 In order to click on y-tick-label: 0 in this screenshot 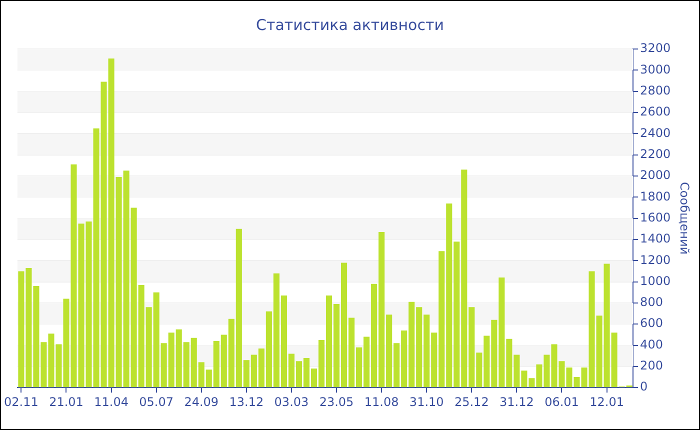, I will do `click(644, 387)`.